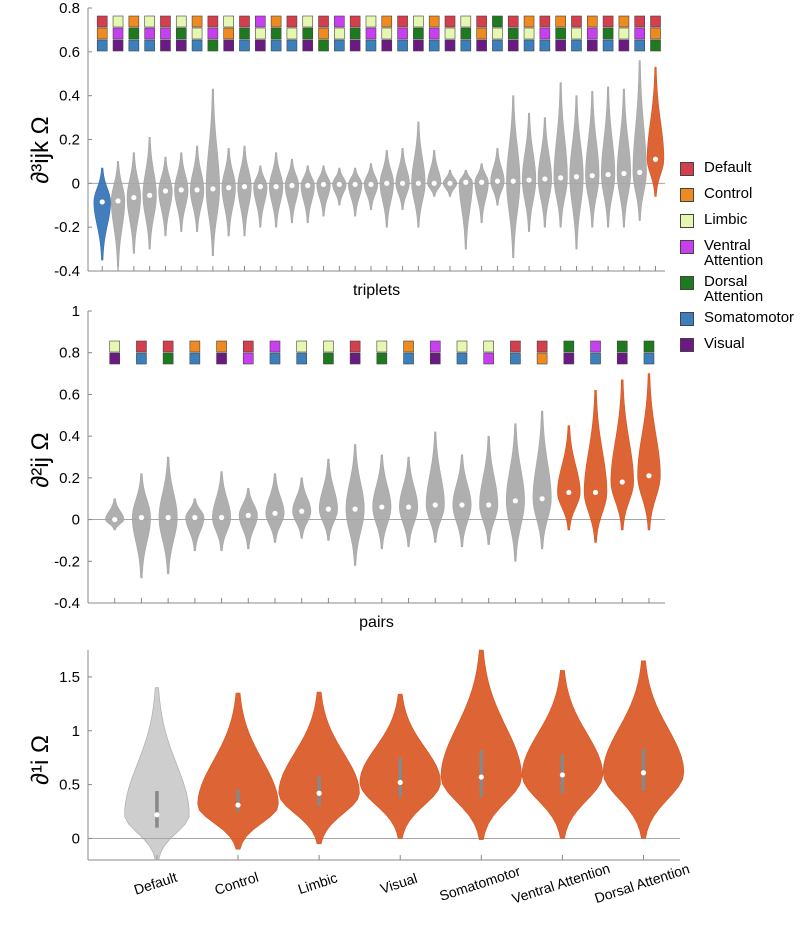 This screenshot has width=809, height=944. What do you see at coordinates (726, 219) in the screenshot?
I see `legend-label: Limbic` at bounding box center [726, 219].